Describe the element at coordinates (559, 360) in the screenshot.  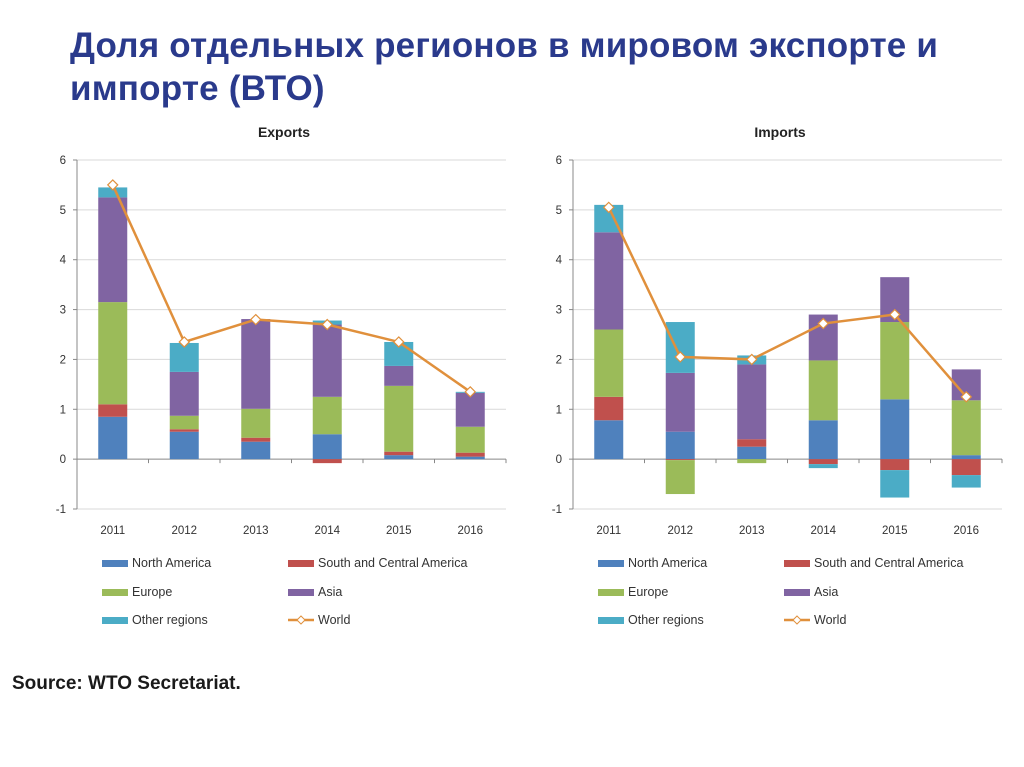
I see `imports-y-tick-label: 2` at that location.